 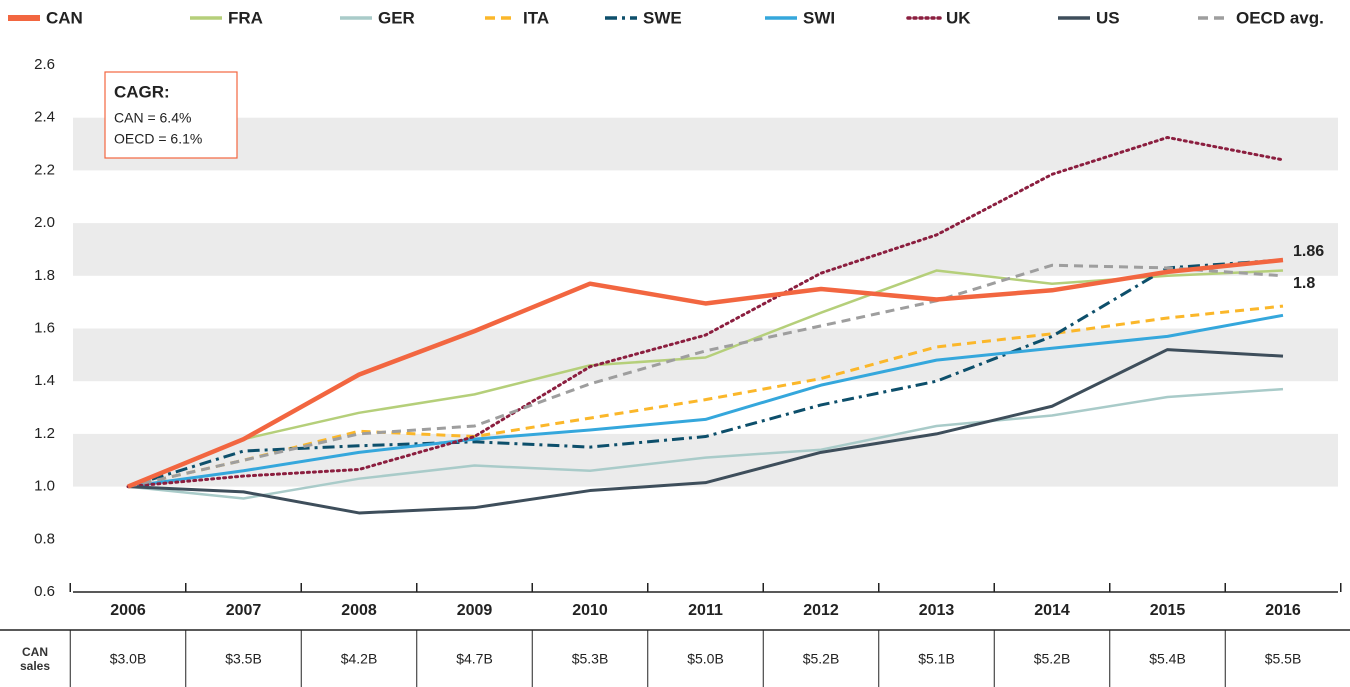 I want to click on table-header: CAN sales, so click(x=35, y=658).